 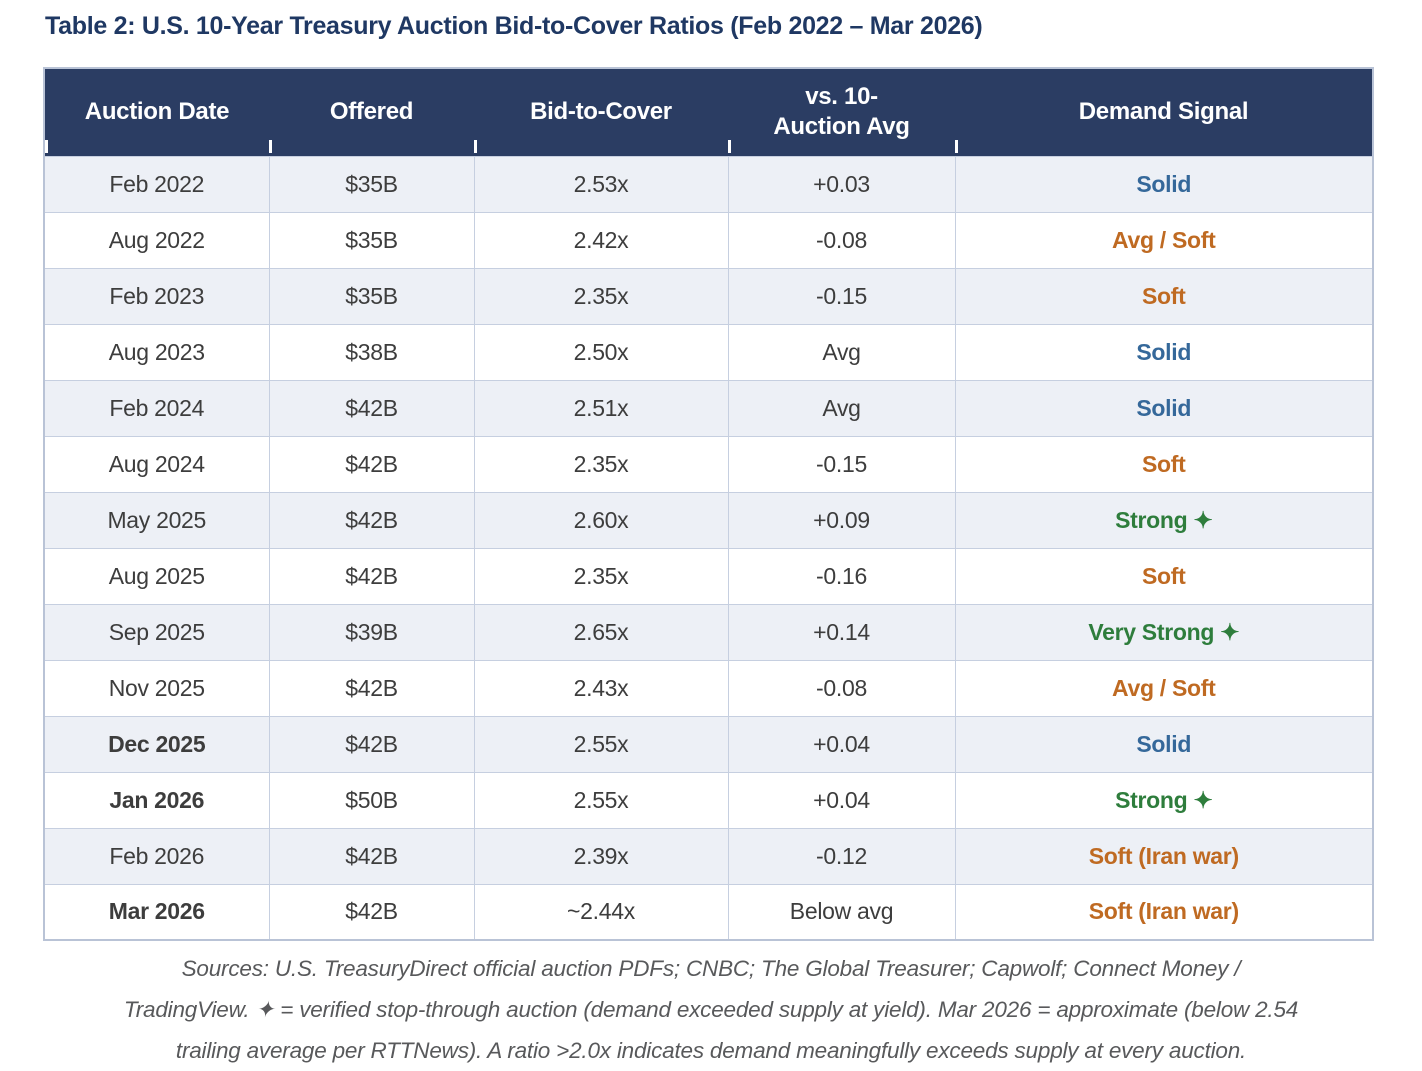 What do you see at coordinates (601, 352) in the screenshot?
I see `bid-to-cover-cell: 2.50x` at bounding box center [601, 352].